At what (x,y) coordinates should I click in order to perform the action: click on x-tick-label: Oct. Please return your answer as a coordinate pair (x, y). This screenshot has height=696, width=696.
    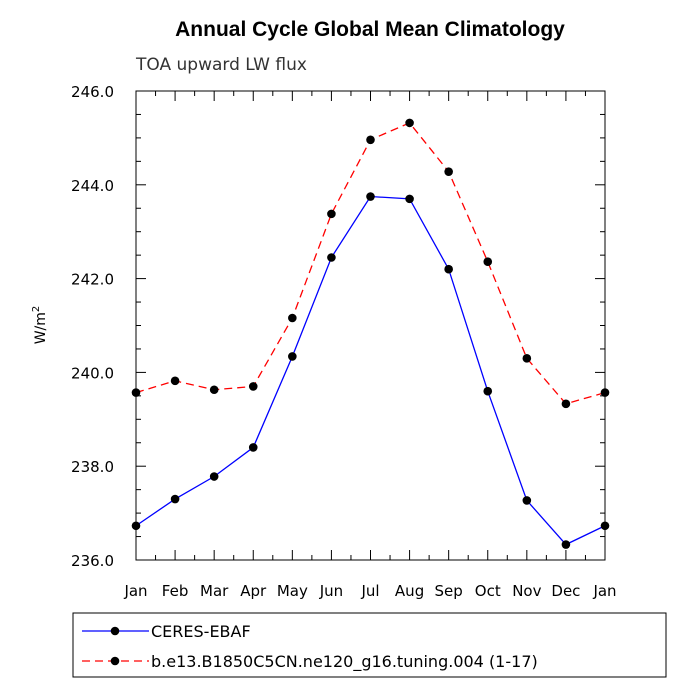
    Looking at the image, I should click on (488, 591).